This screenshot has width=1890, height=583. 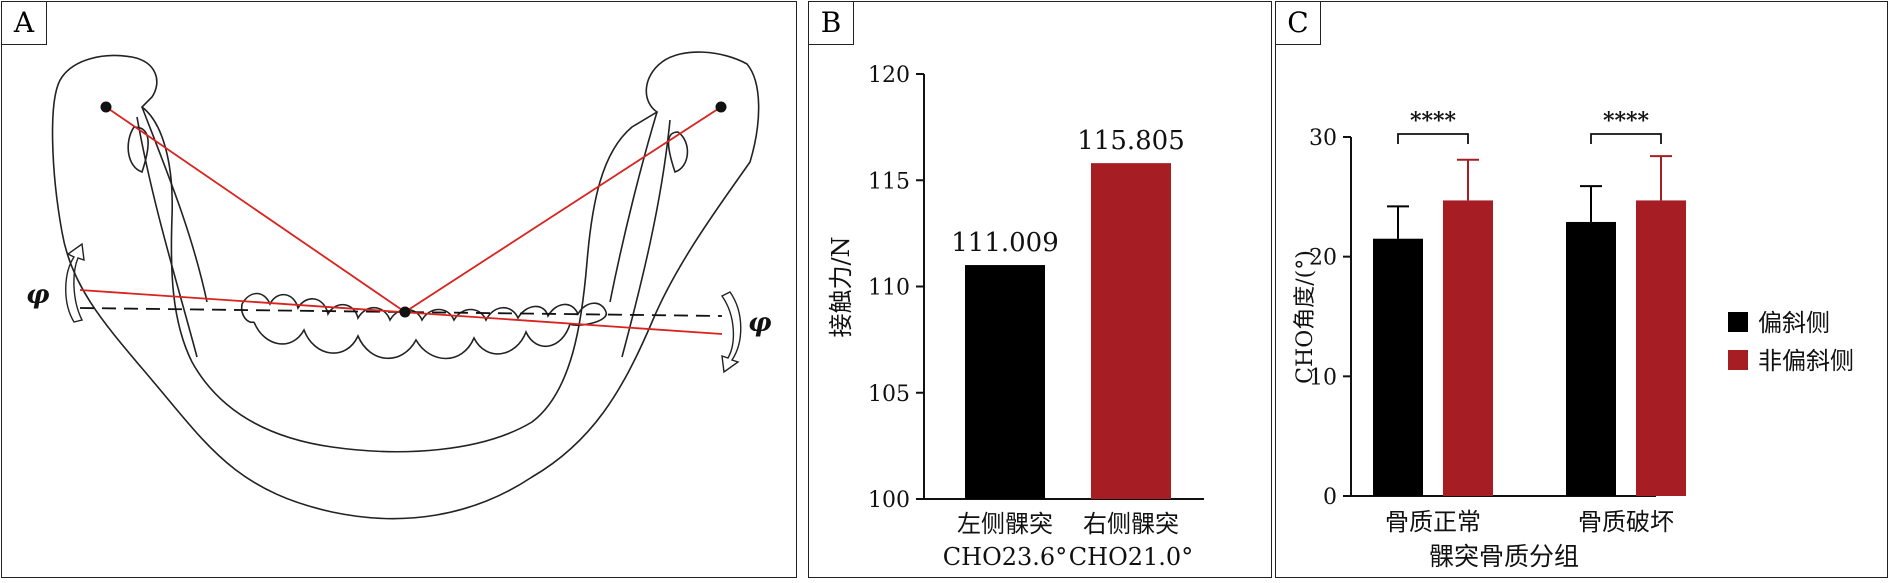 What do you see at coordinates (1298, 23) in the screenshot?
I see `panel-c-label: C` at bounding box center [1298, 23].